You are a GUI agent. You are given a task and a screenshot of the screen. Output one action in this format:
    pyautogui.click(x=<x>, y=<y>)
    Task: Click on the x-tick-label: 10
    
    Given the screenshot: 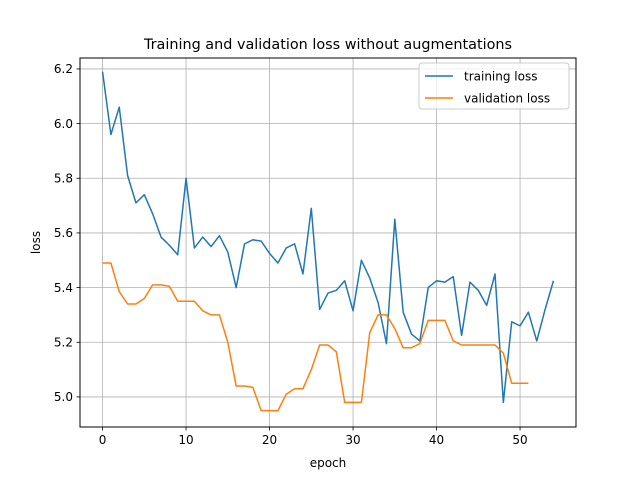 What is the action you would take?
    pyautogui.click(x=185, y=440)
    